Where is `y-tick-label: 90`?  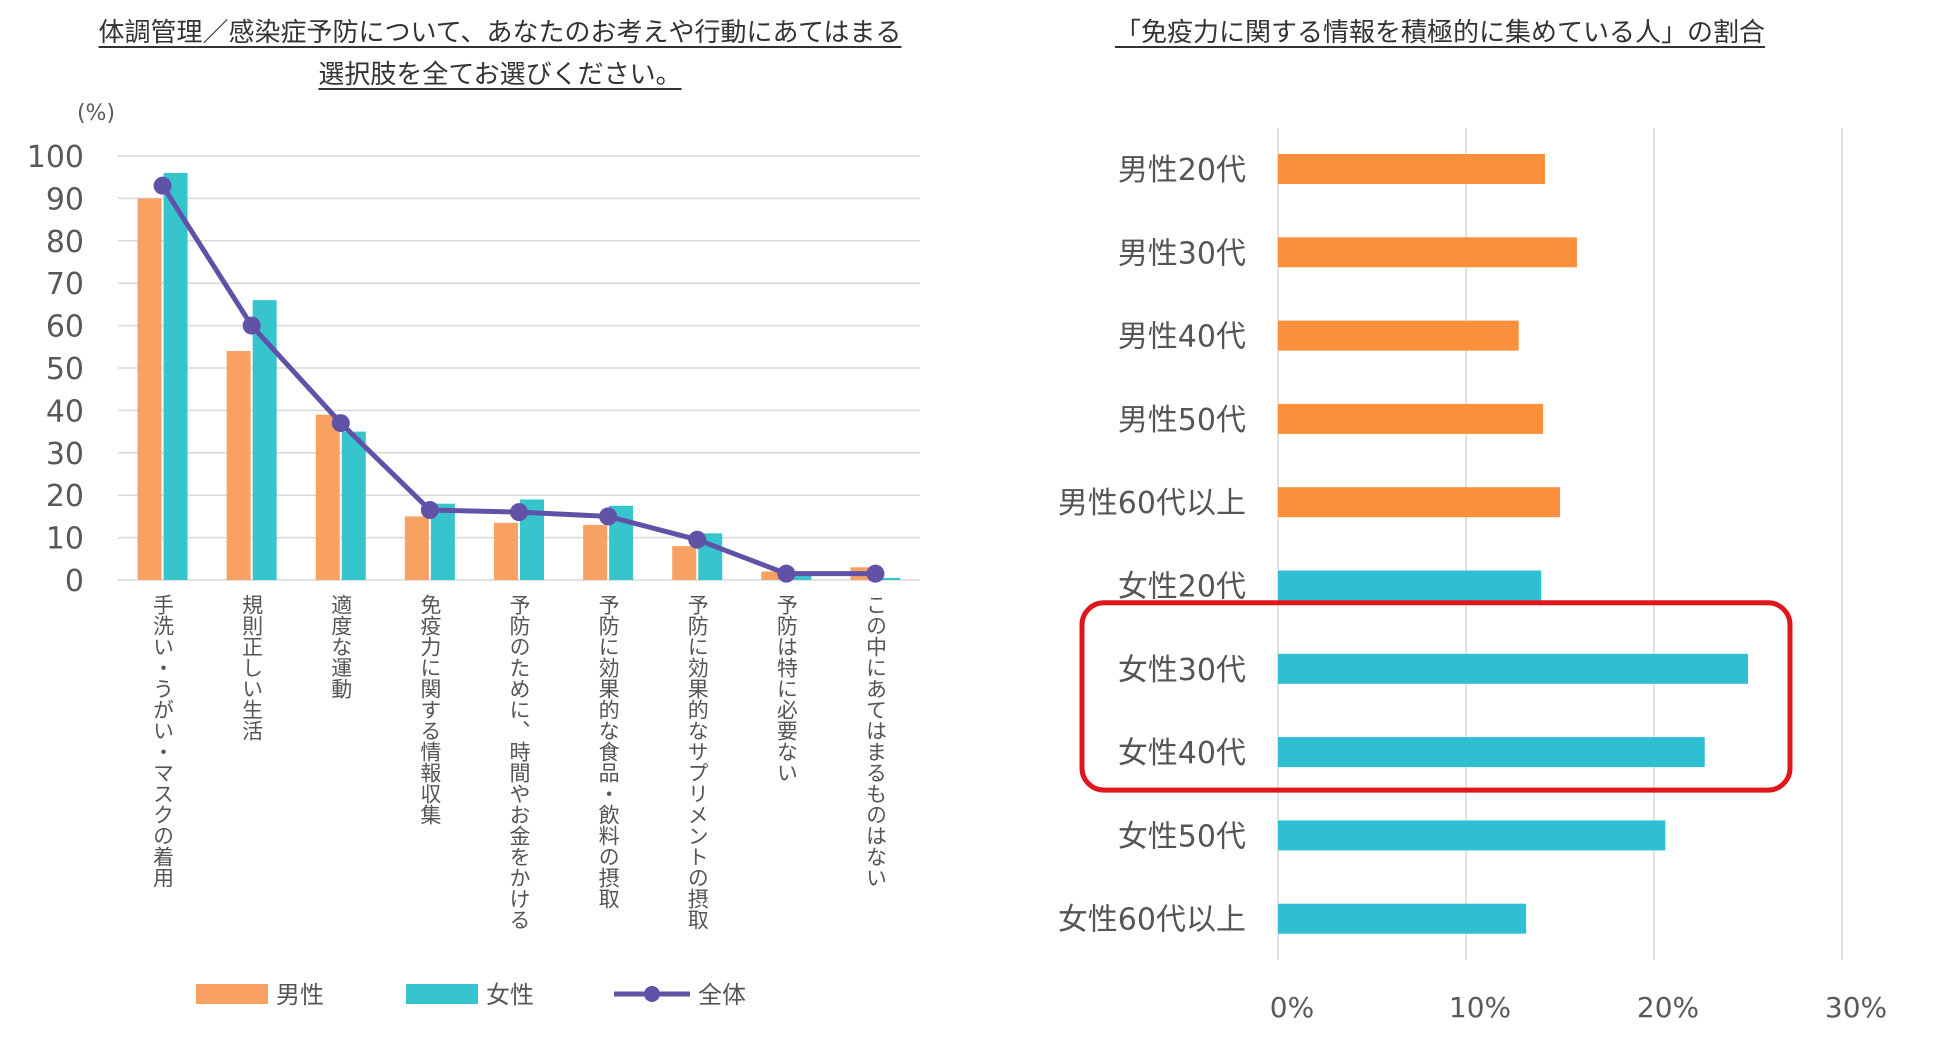
y-tick-label: 90 is located at coordinates (65, 199).